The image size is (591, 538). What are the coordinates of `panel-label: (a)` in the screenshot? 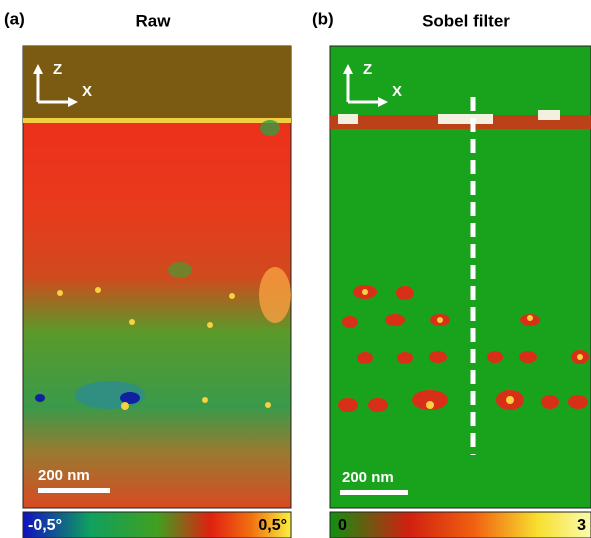 It's located at (14, 18).